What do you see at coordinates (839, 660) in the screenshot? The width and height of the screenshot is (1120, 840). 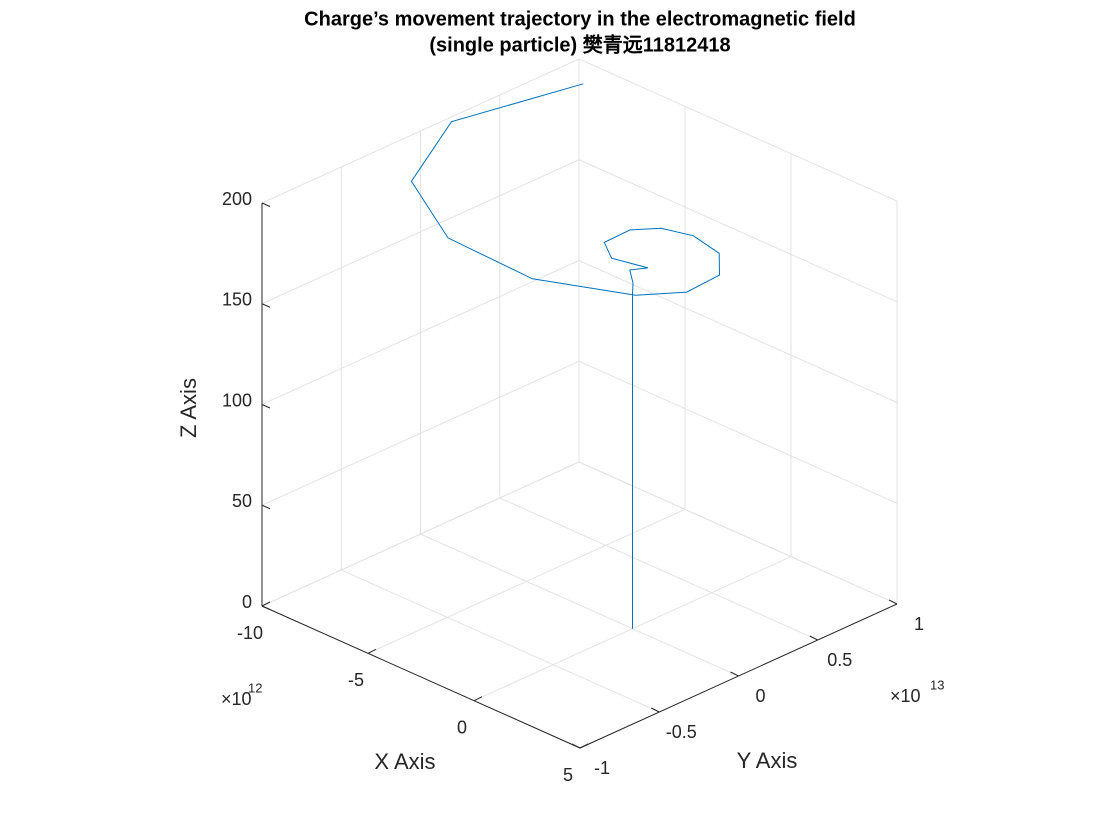 I see `y-tick-label: 0.5` at bounding box center [839, 660].